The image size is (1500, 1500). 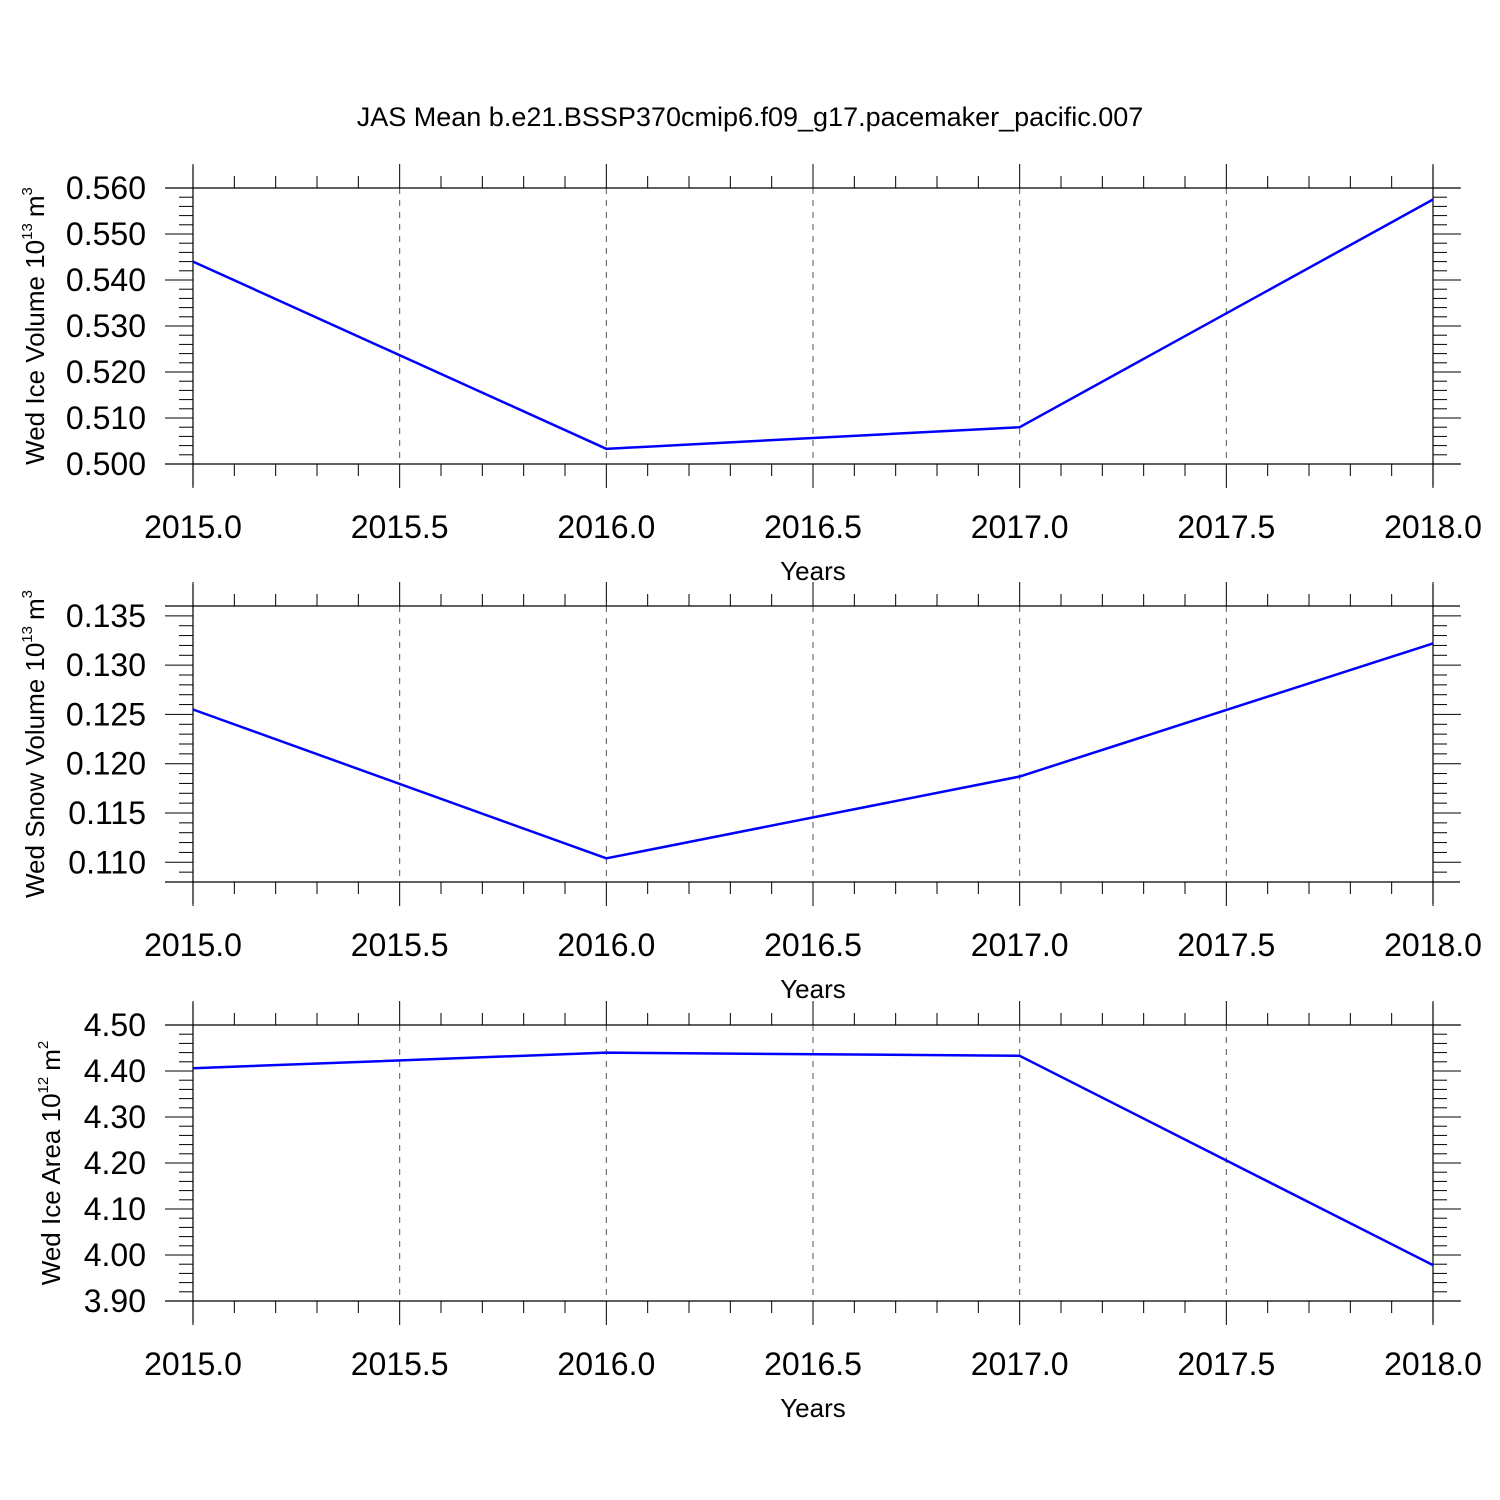 What do you see at coordinates (106, 188) in the screenshot?
I see `y-tick-label: 0.560` at bounding box center [106, 188].